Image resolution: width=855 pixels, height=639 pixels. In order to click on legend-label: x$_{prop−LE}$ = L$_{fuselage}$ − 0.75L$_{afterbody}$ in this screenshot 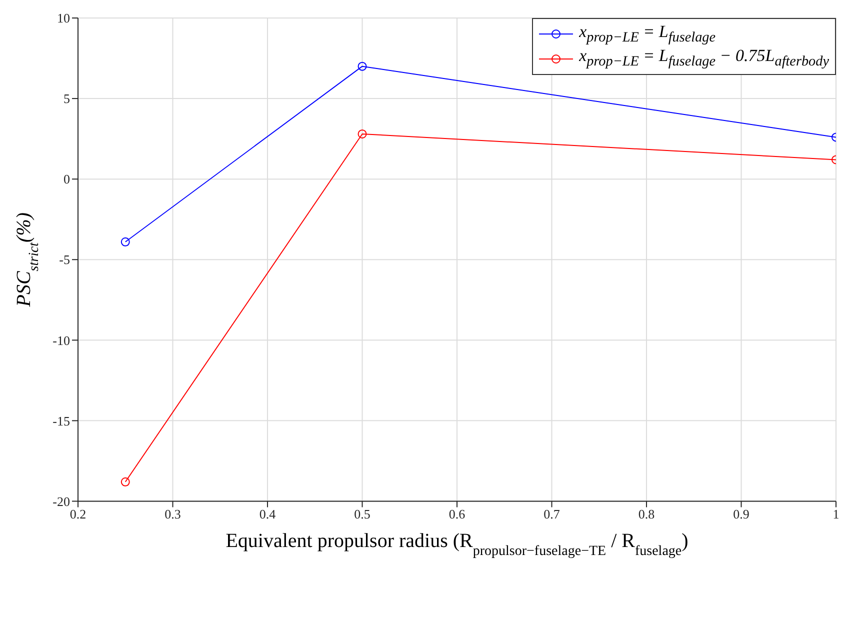, I will do `click(704, 58)`.